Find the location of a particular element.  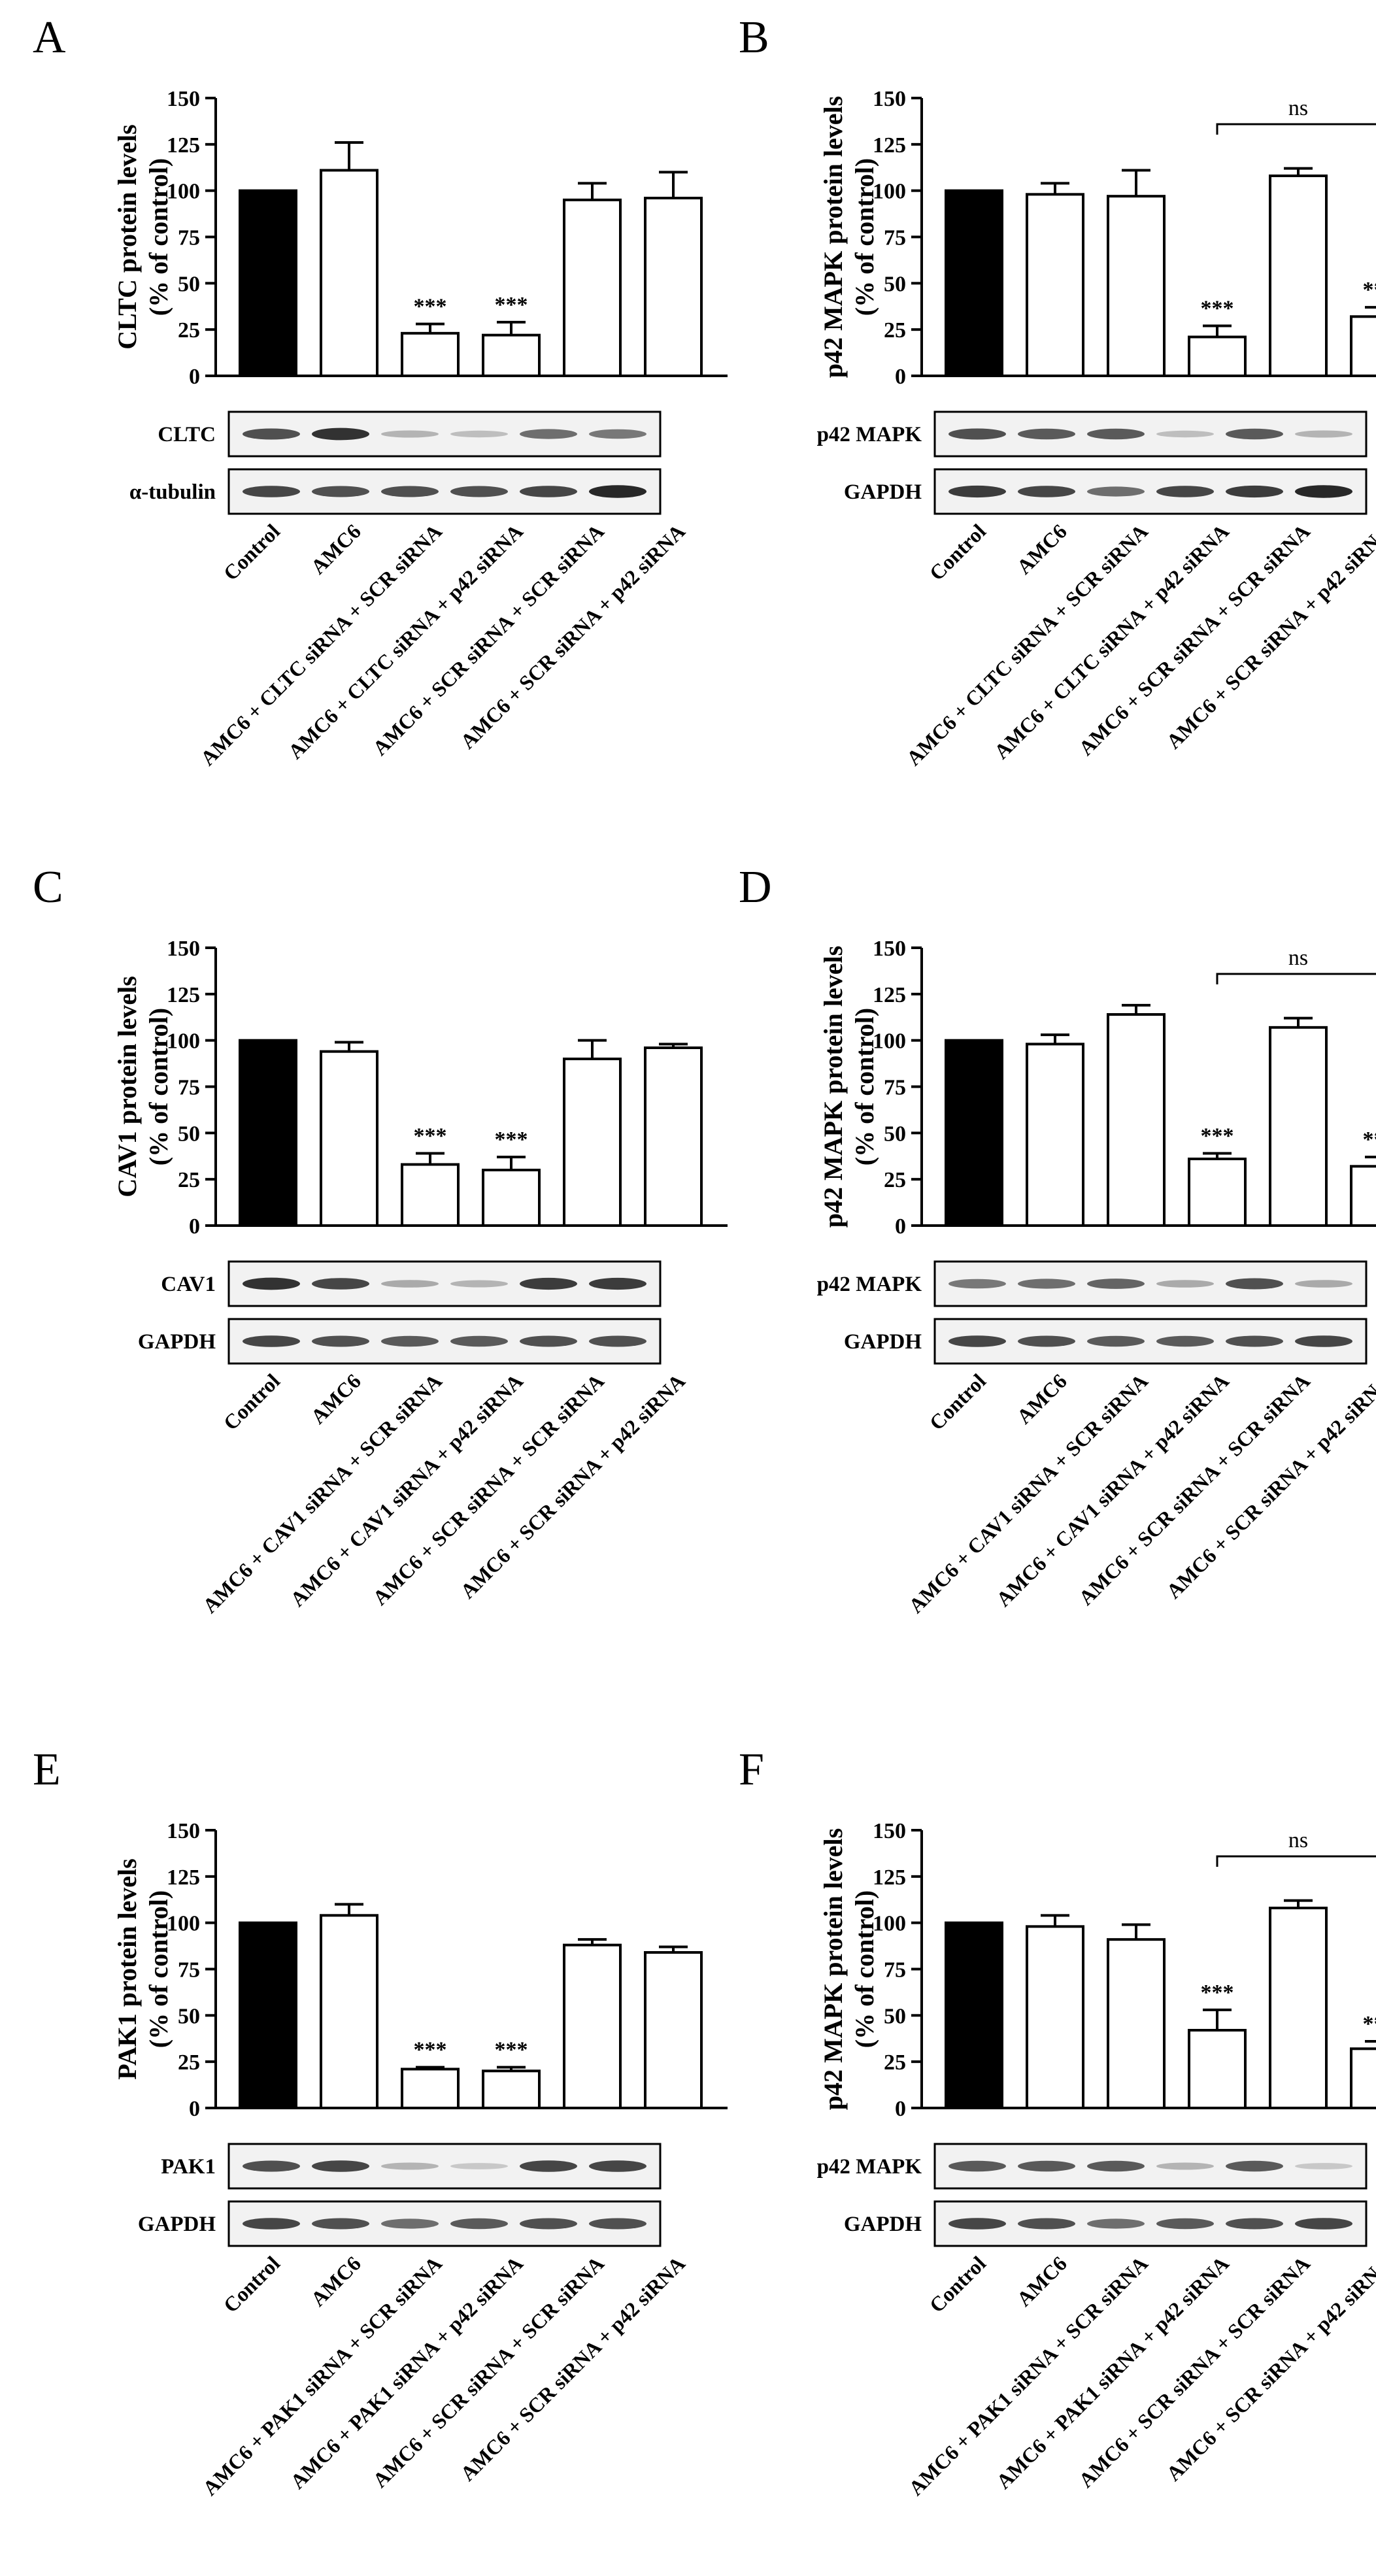

panel-letter: C is located at coordinates (48, 887).